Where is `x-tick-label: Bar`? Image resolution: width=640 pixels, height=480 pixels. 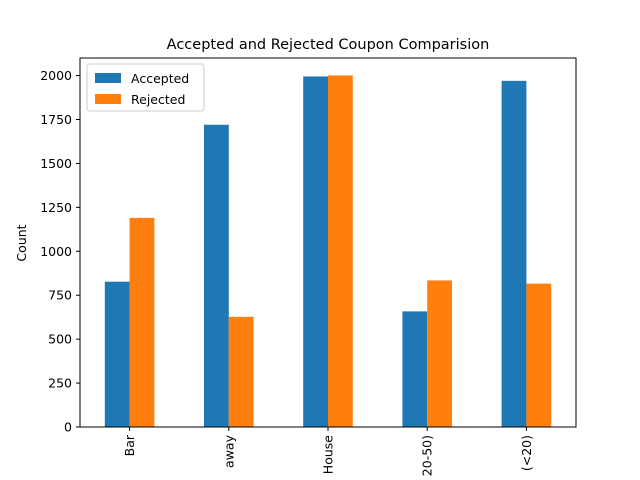
x-tick-label: Bar is located at coordinates (129, 445).